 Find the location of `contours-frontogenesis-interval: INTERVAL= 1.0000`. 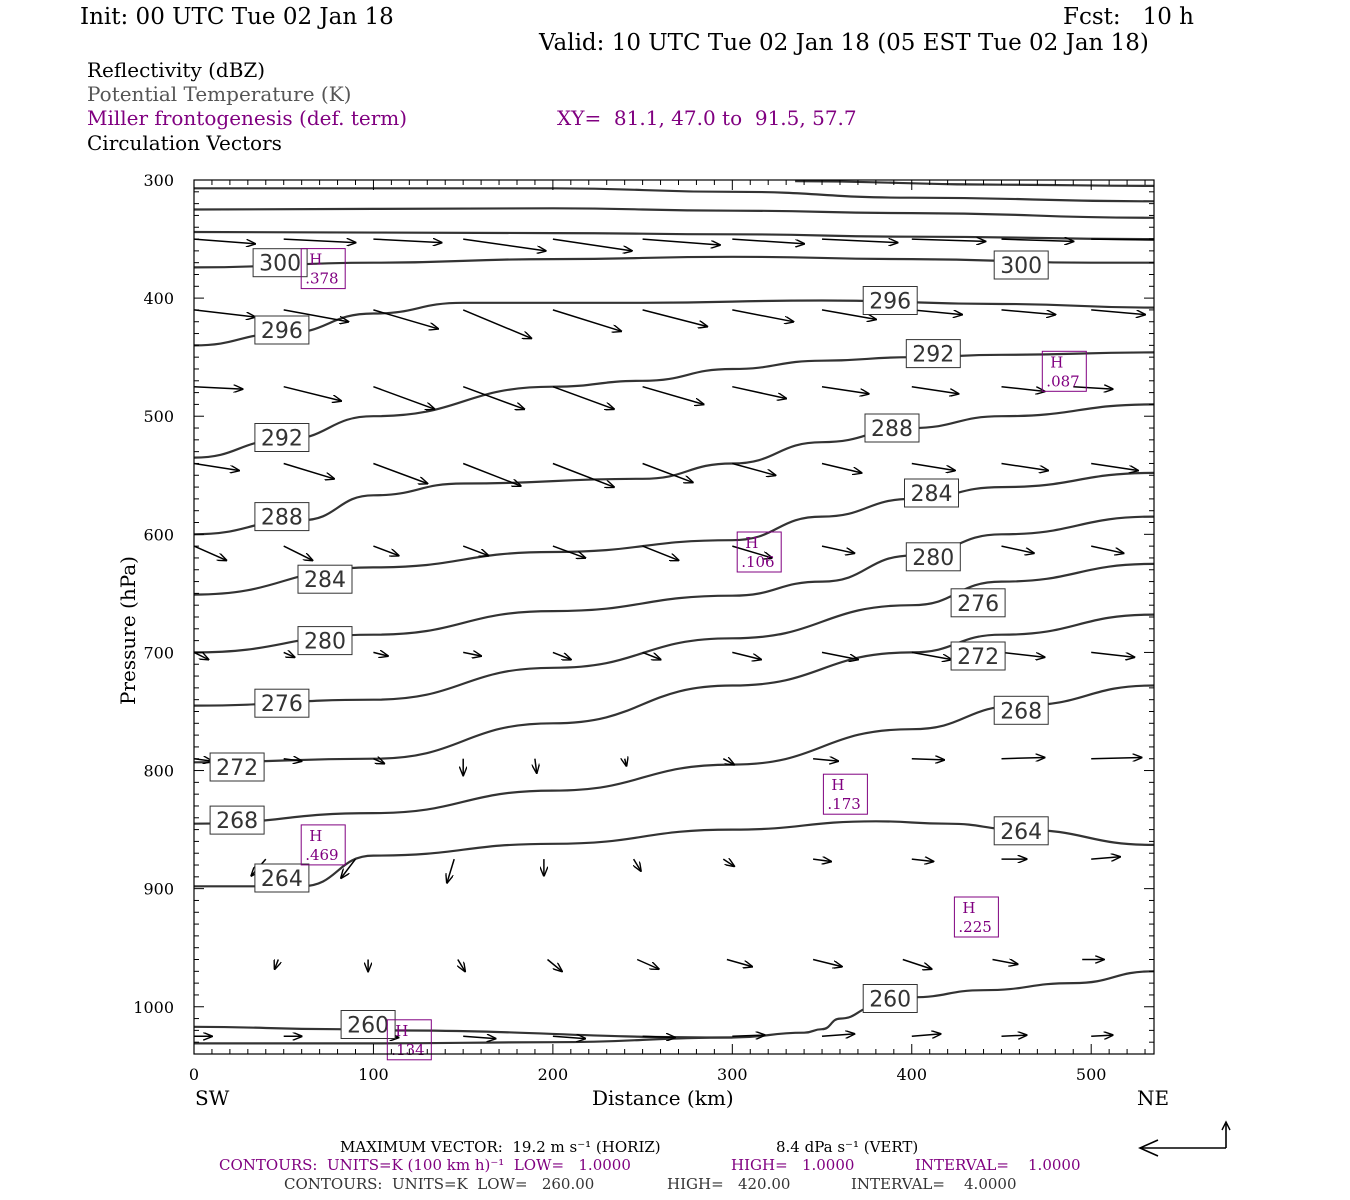

contours-frontogenesis-interval: INTERVAL= 1.0000 is located at coordinates (998, 1165).